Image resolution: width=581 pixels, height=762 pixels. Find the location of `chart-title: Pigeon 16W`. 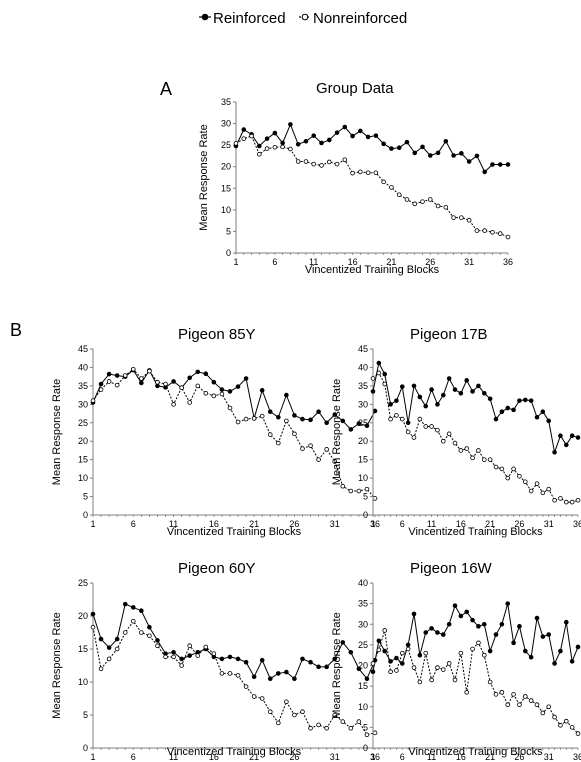

chart-title: Pigeon 16W is located at coordinates (451, 568).